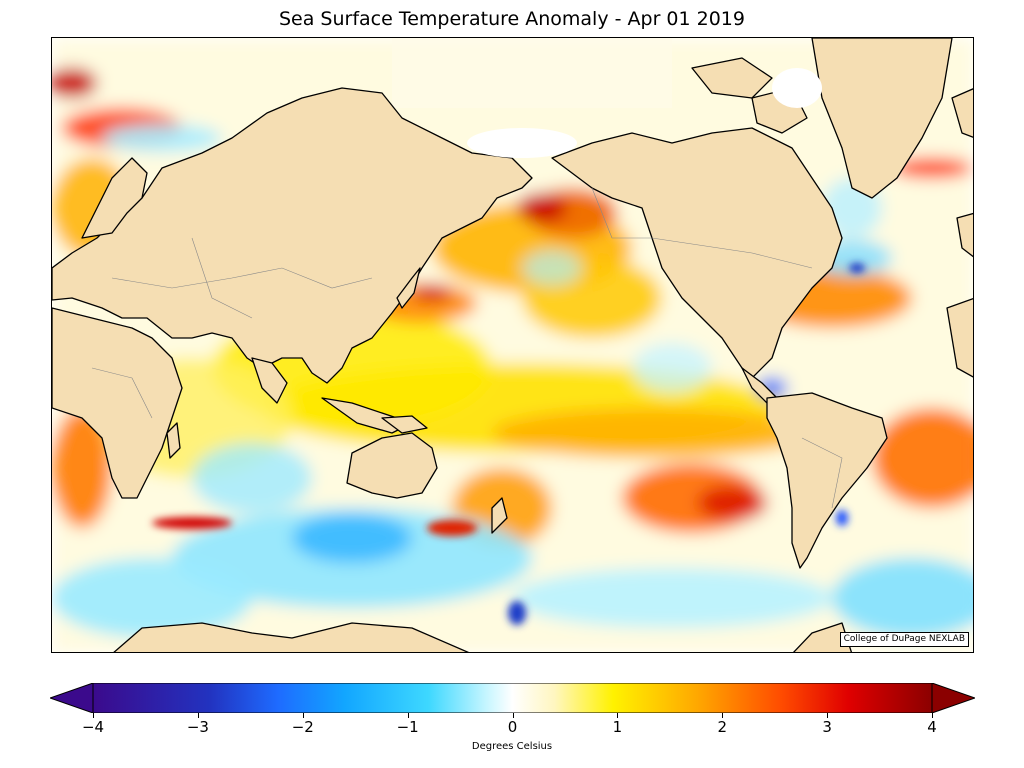 This screenshot has width=1024, height=768. Describe the element at coordinates (117, 403) in the screenshot. I see `africa` at that location.